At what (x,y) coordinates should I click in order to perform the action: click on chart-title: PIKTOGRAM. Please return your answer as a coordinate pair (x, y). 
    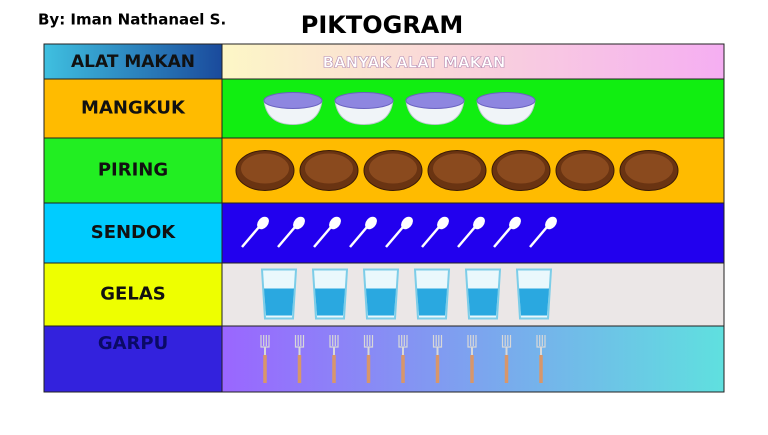
    Looking at the image, I should click on (382, 25).